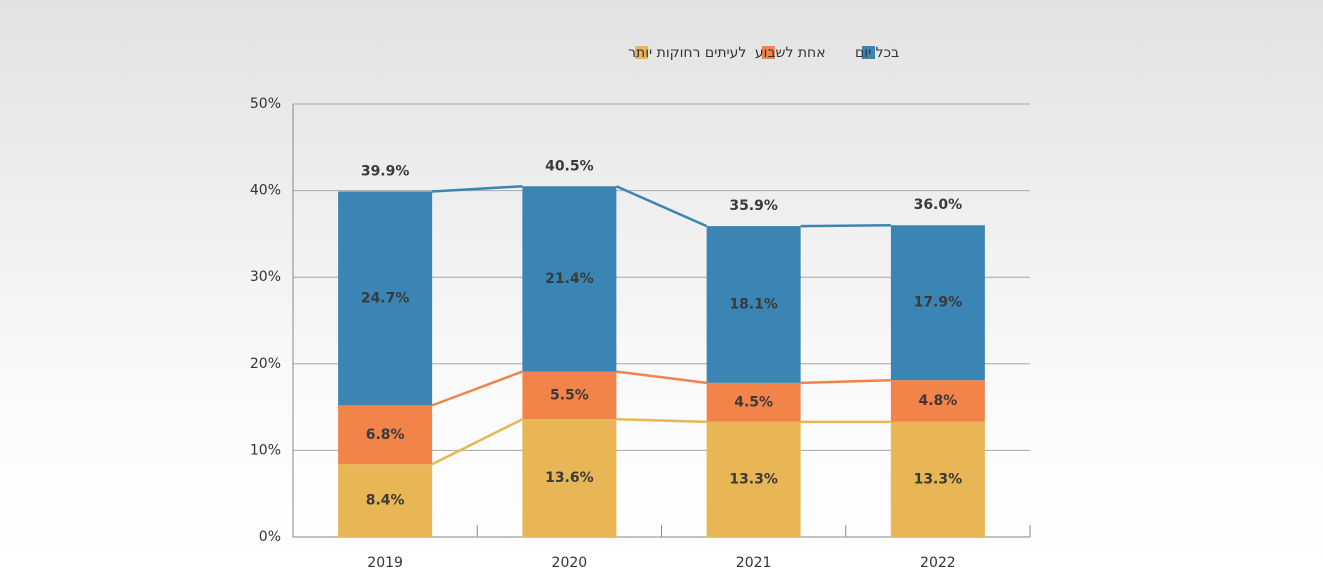 This screenshot has width=1323, height=574. I want to click on value-label: 24.7%, so click(385, 298).